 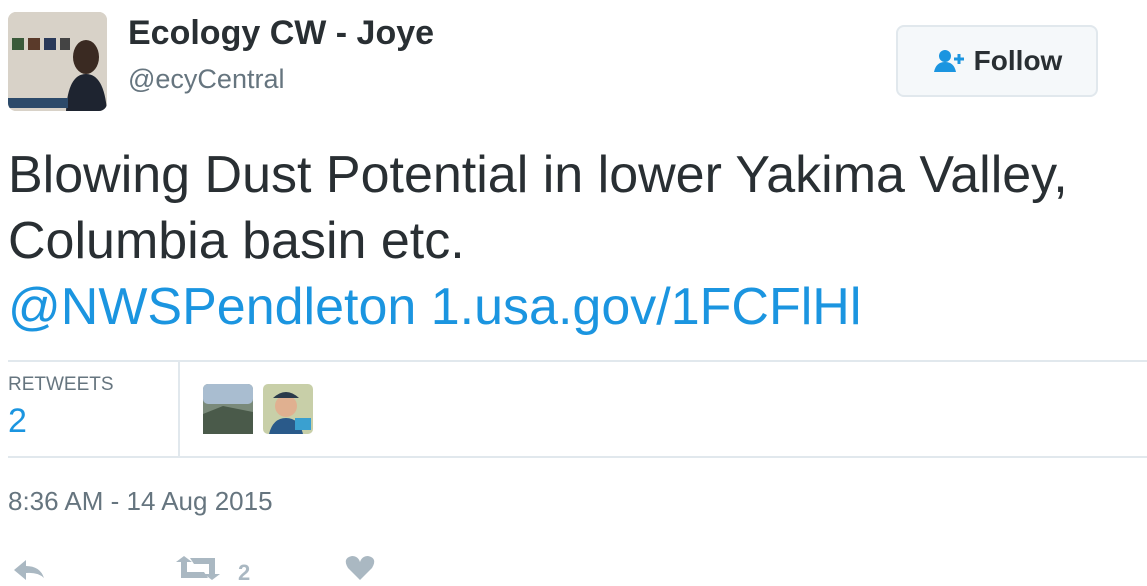 What do you see at coordinates (244, 572) in the screenshot?
I see `retweet-action-count: 2` at bounding box center [244, 572].